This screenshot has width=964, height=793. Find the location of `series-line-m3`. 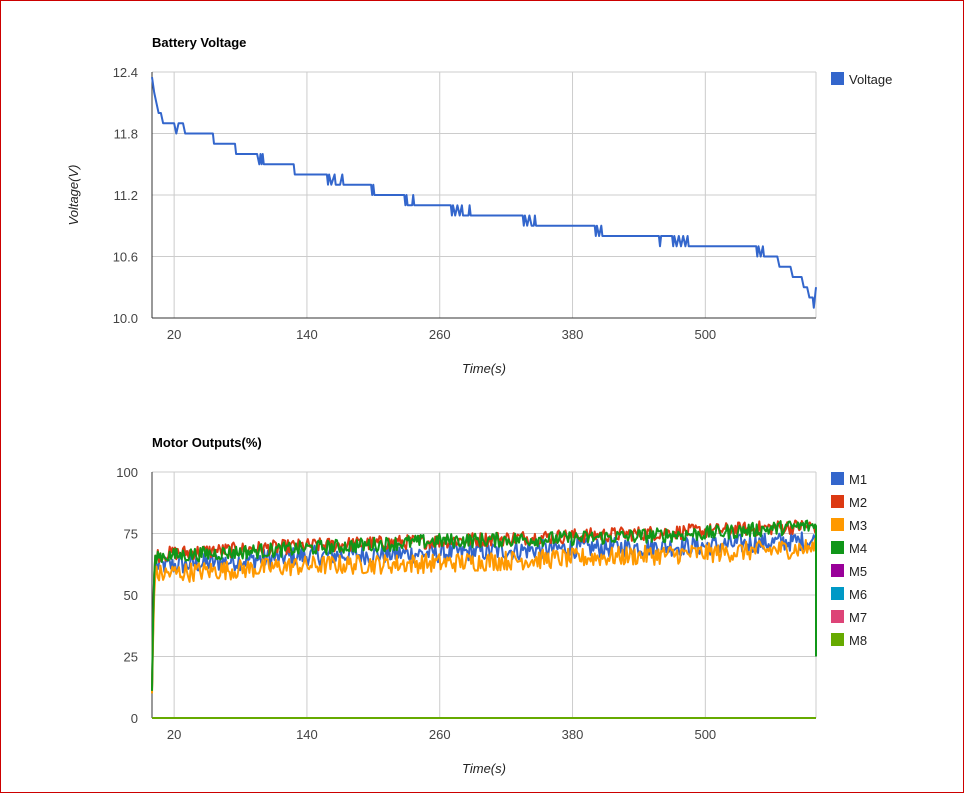

series-line-m3 is located at coordinates (484, 615).